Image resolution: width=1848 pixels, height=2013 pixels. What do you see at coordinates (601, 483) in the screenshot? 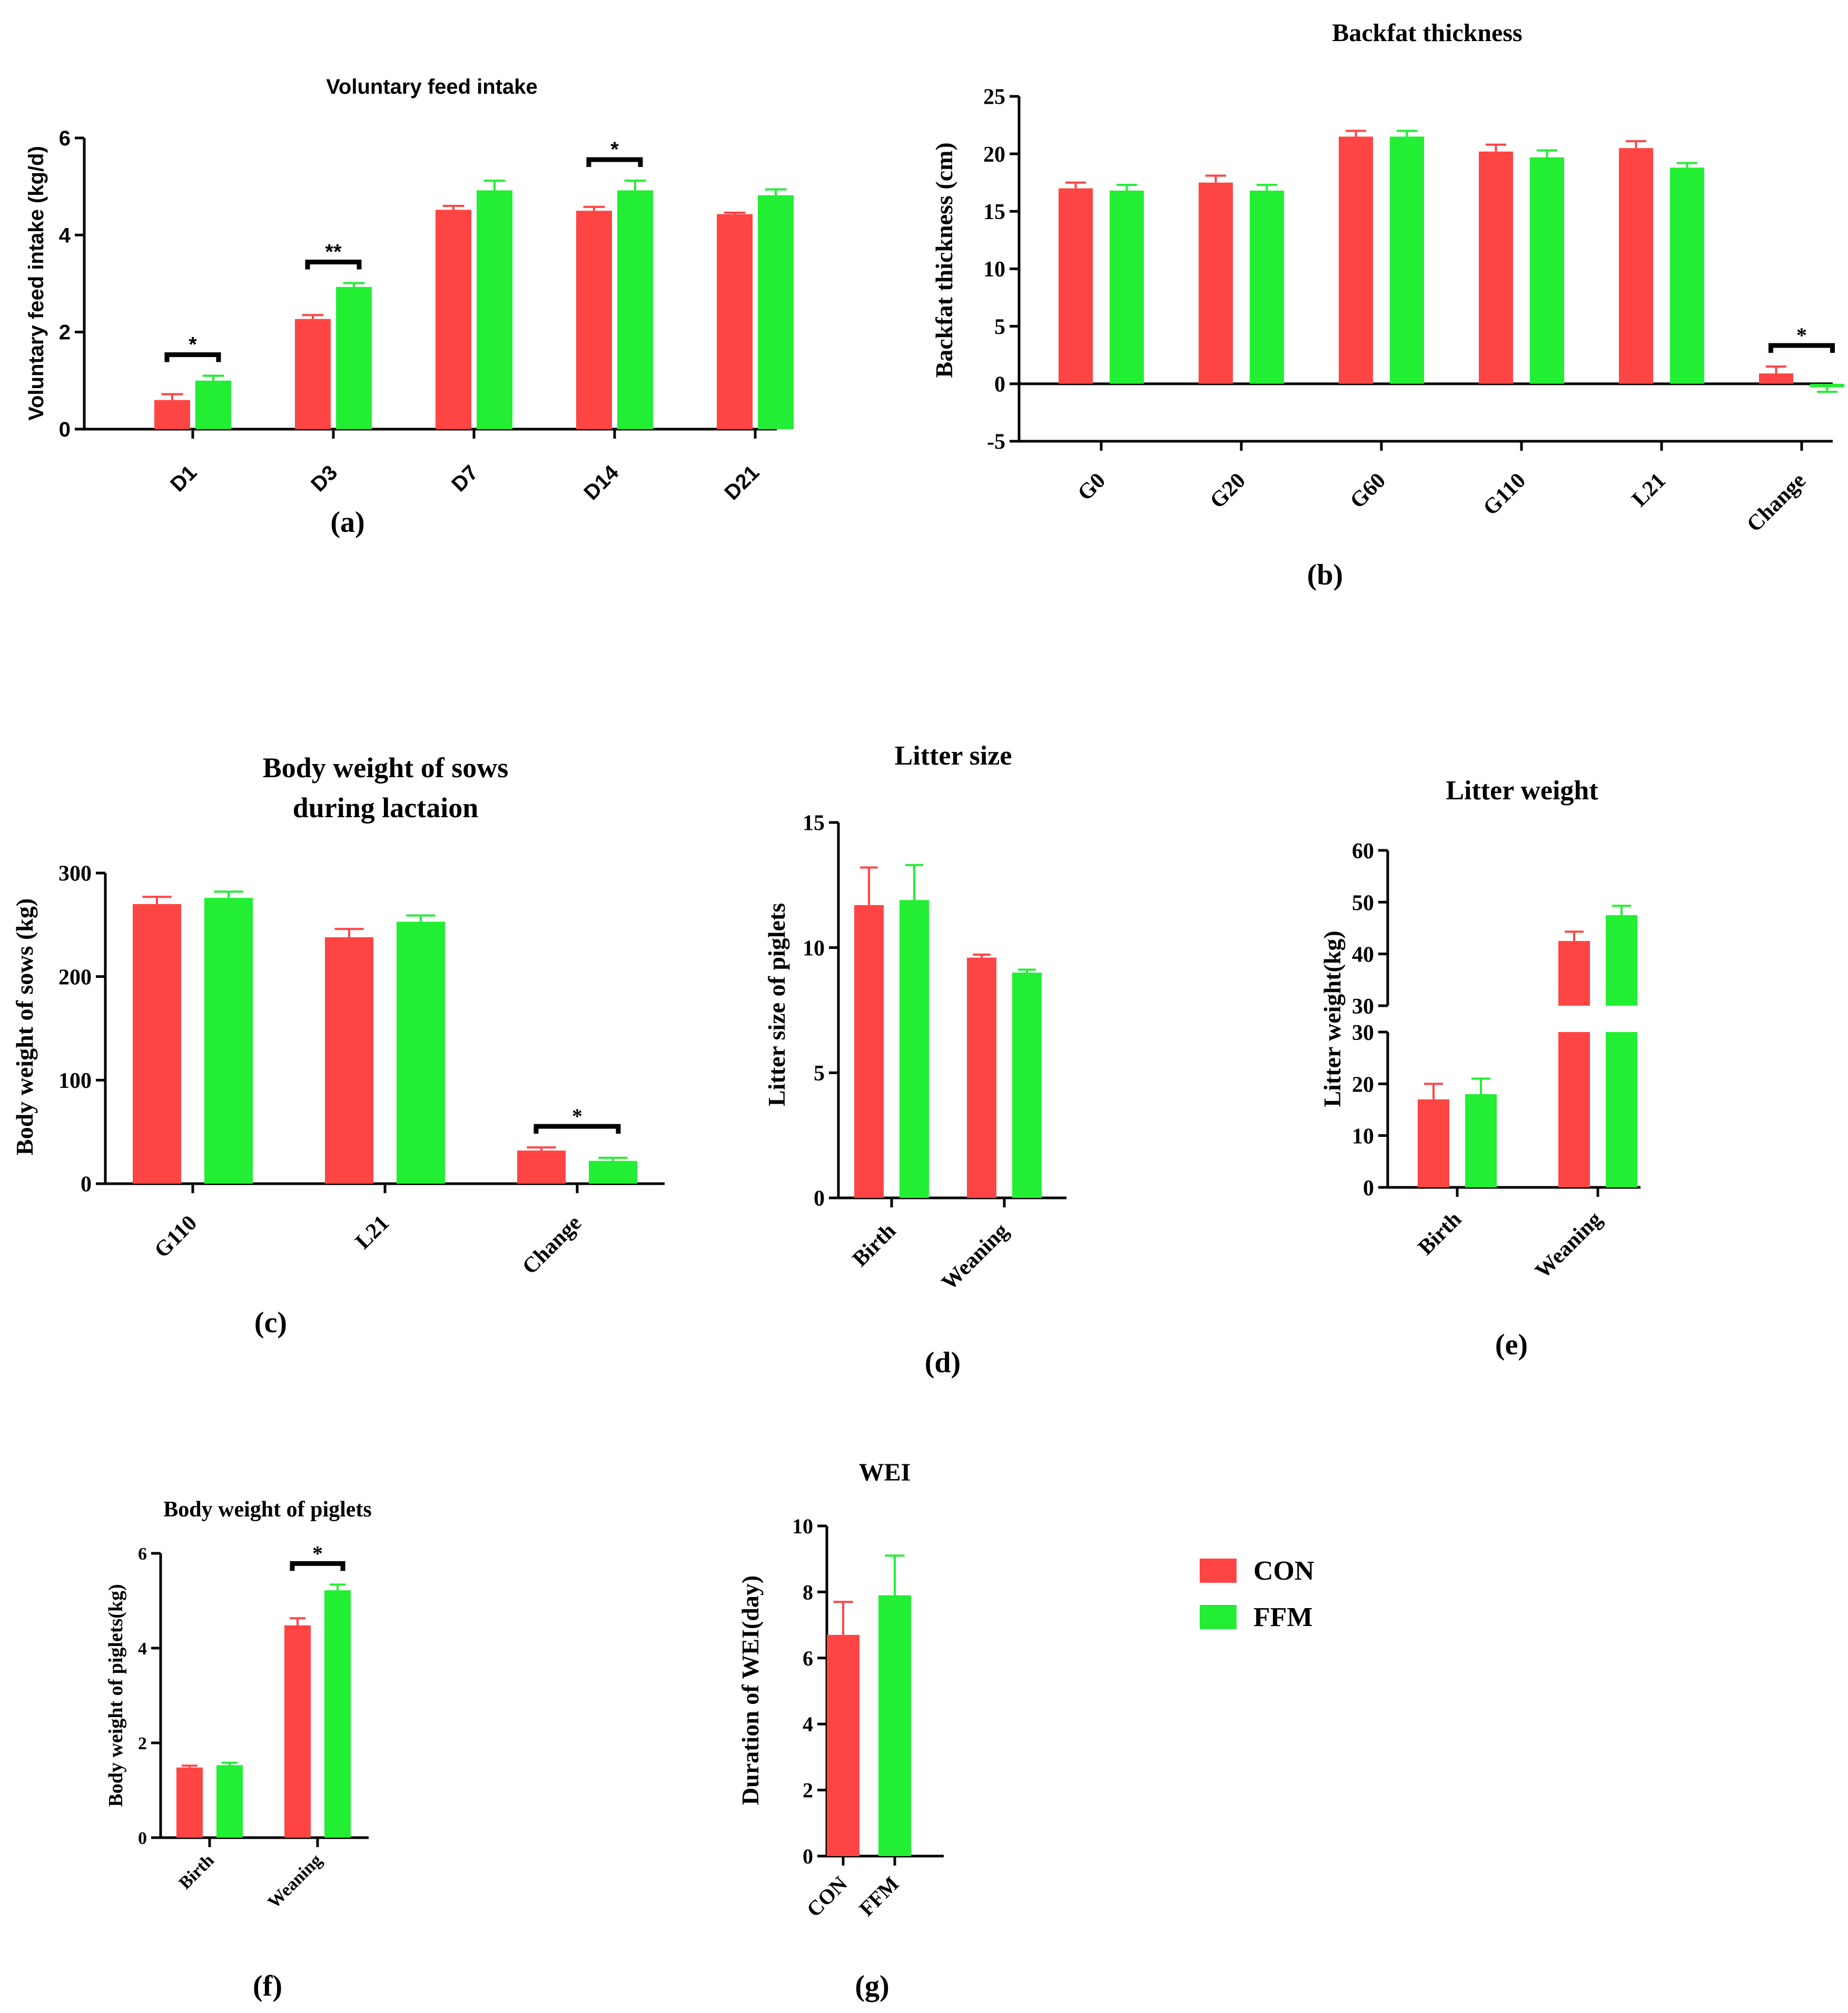
I see `x-tick-label: D14` at bounding box center [601, 483].